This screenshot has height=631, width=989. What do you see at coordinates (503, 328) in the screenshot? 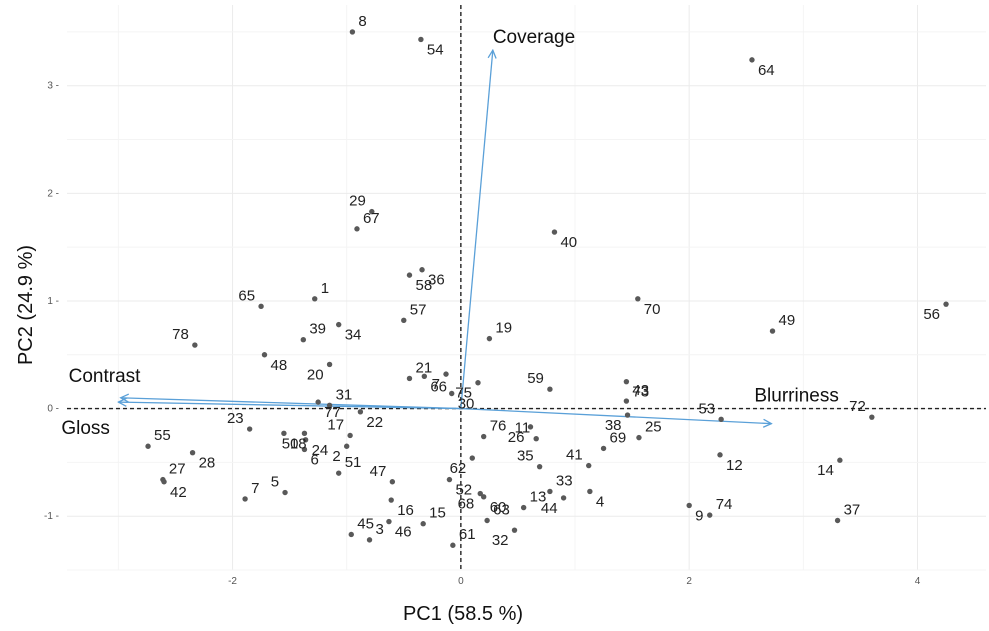
I see `point-label: 19` at bounding box center [503, 328].